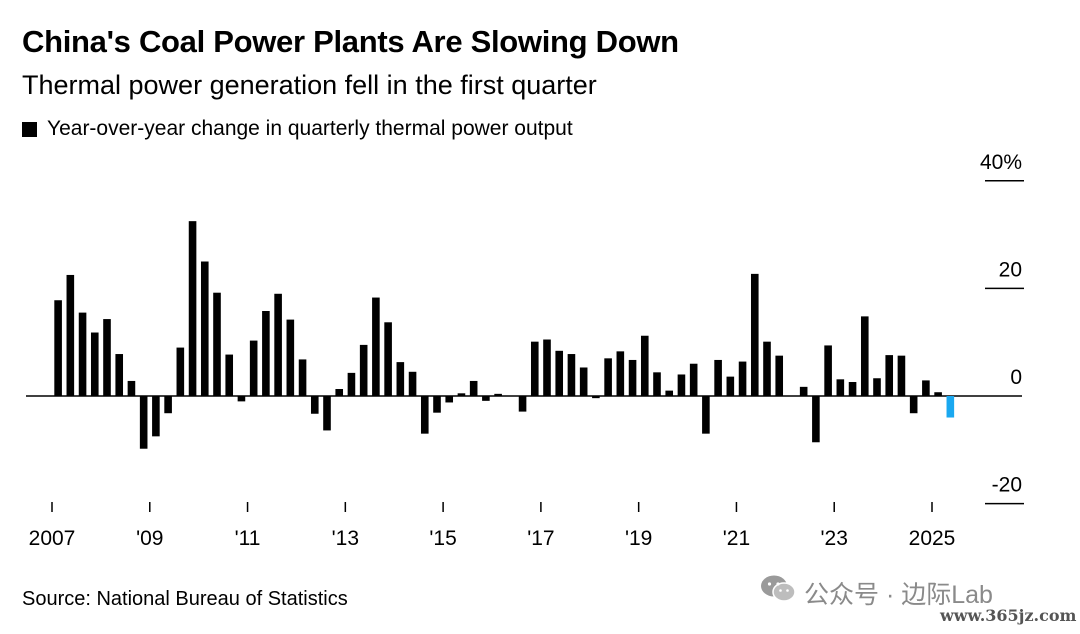 This screenshot has height=634, width=1080. I want to click on x-tick-label: '15, so click(442, 538).